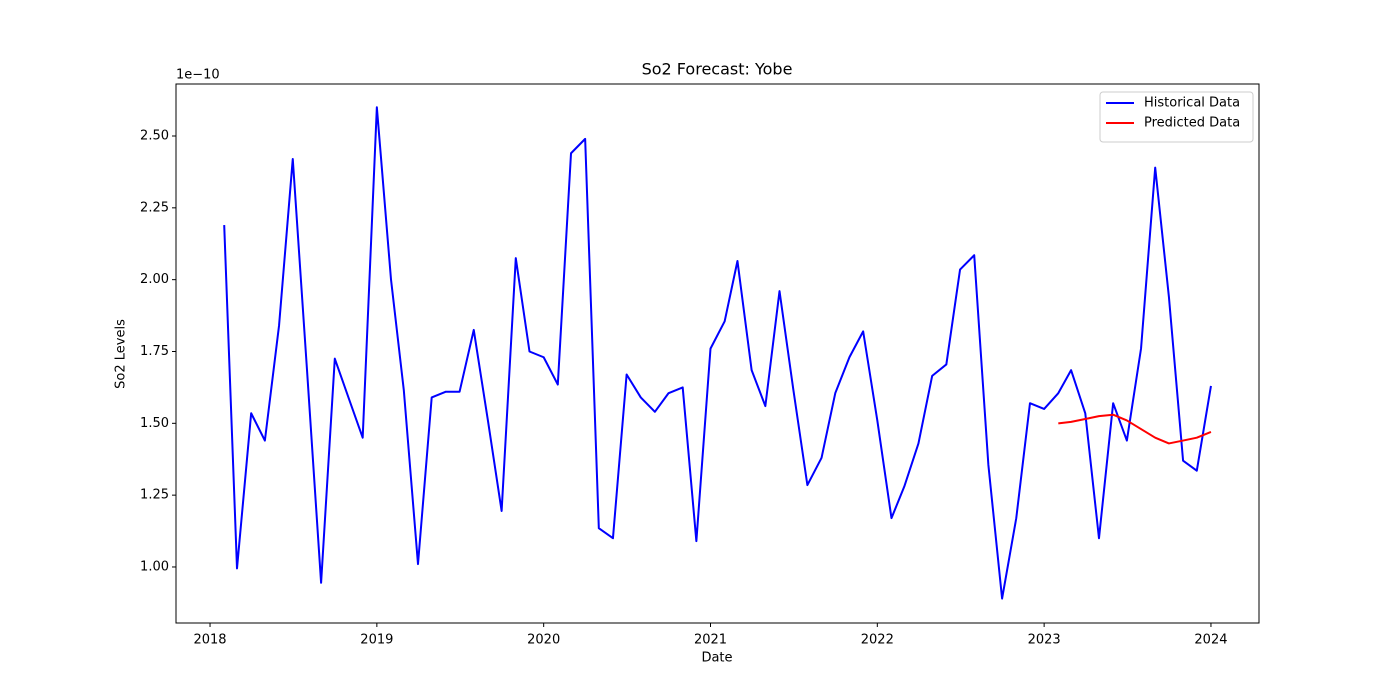 This screenshot has height=700, width=1400. I want to click on x-tick-label: 2020, so click(543, 640).